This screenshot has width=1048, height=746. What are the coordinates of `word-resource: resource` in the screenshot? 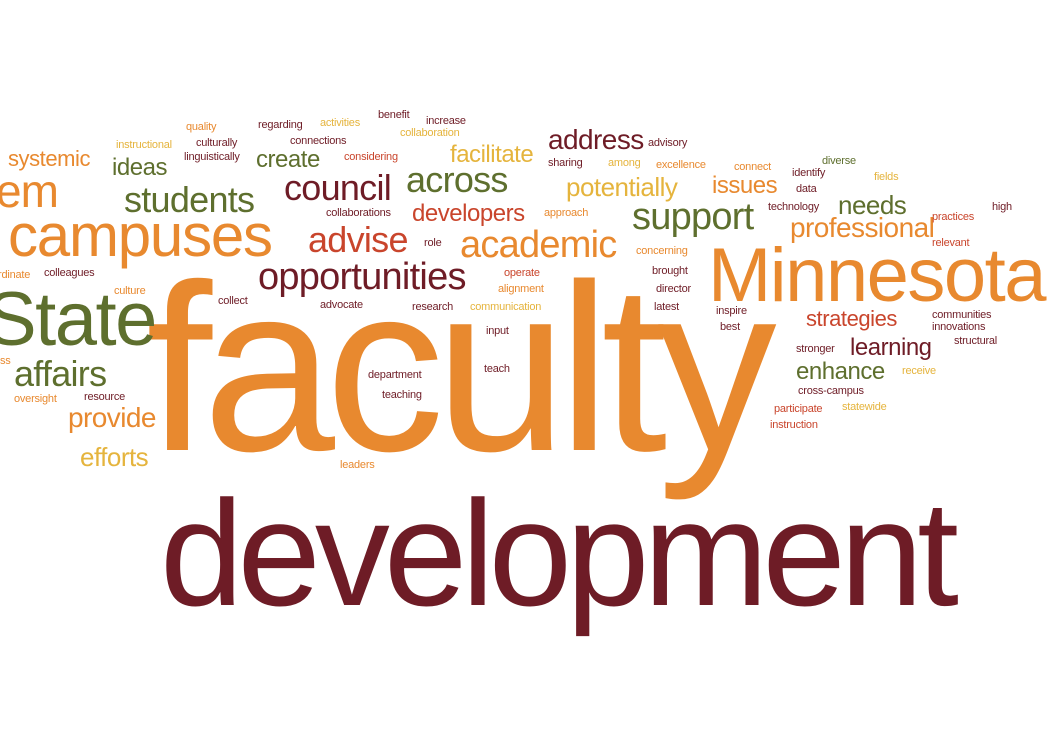 It's located at (105, 397).